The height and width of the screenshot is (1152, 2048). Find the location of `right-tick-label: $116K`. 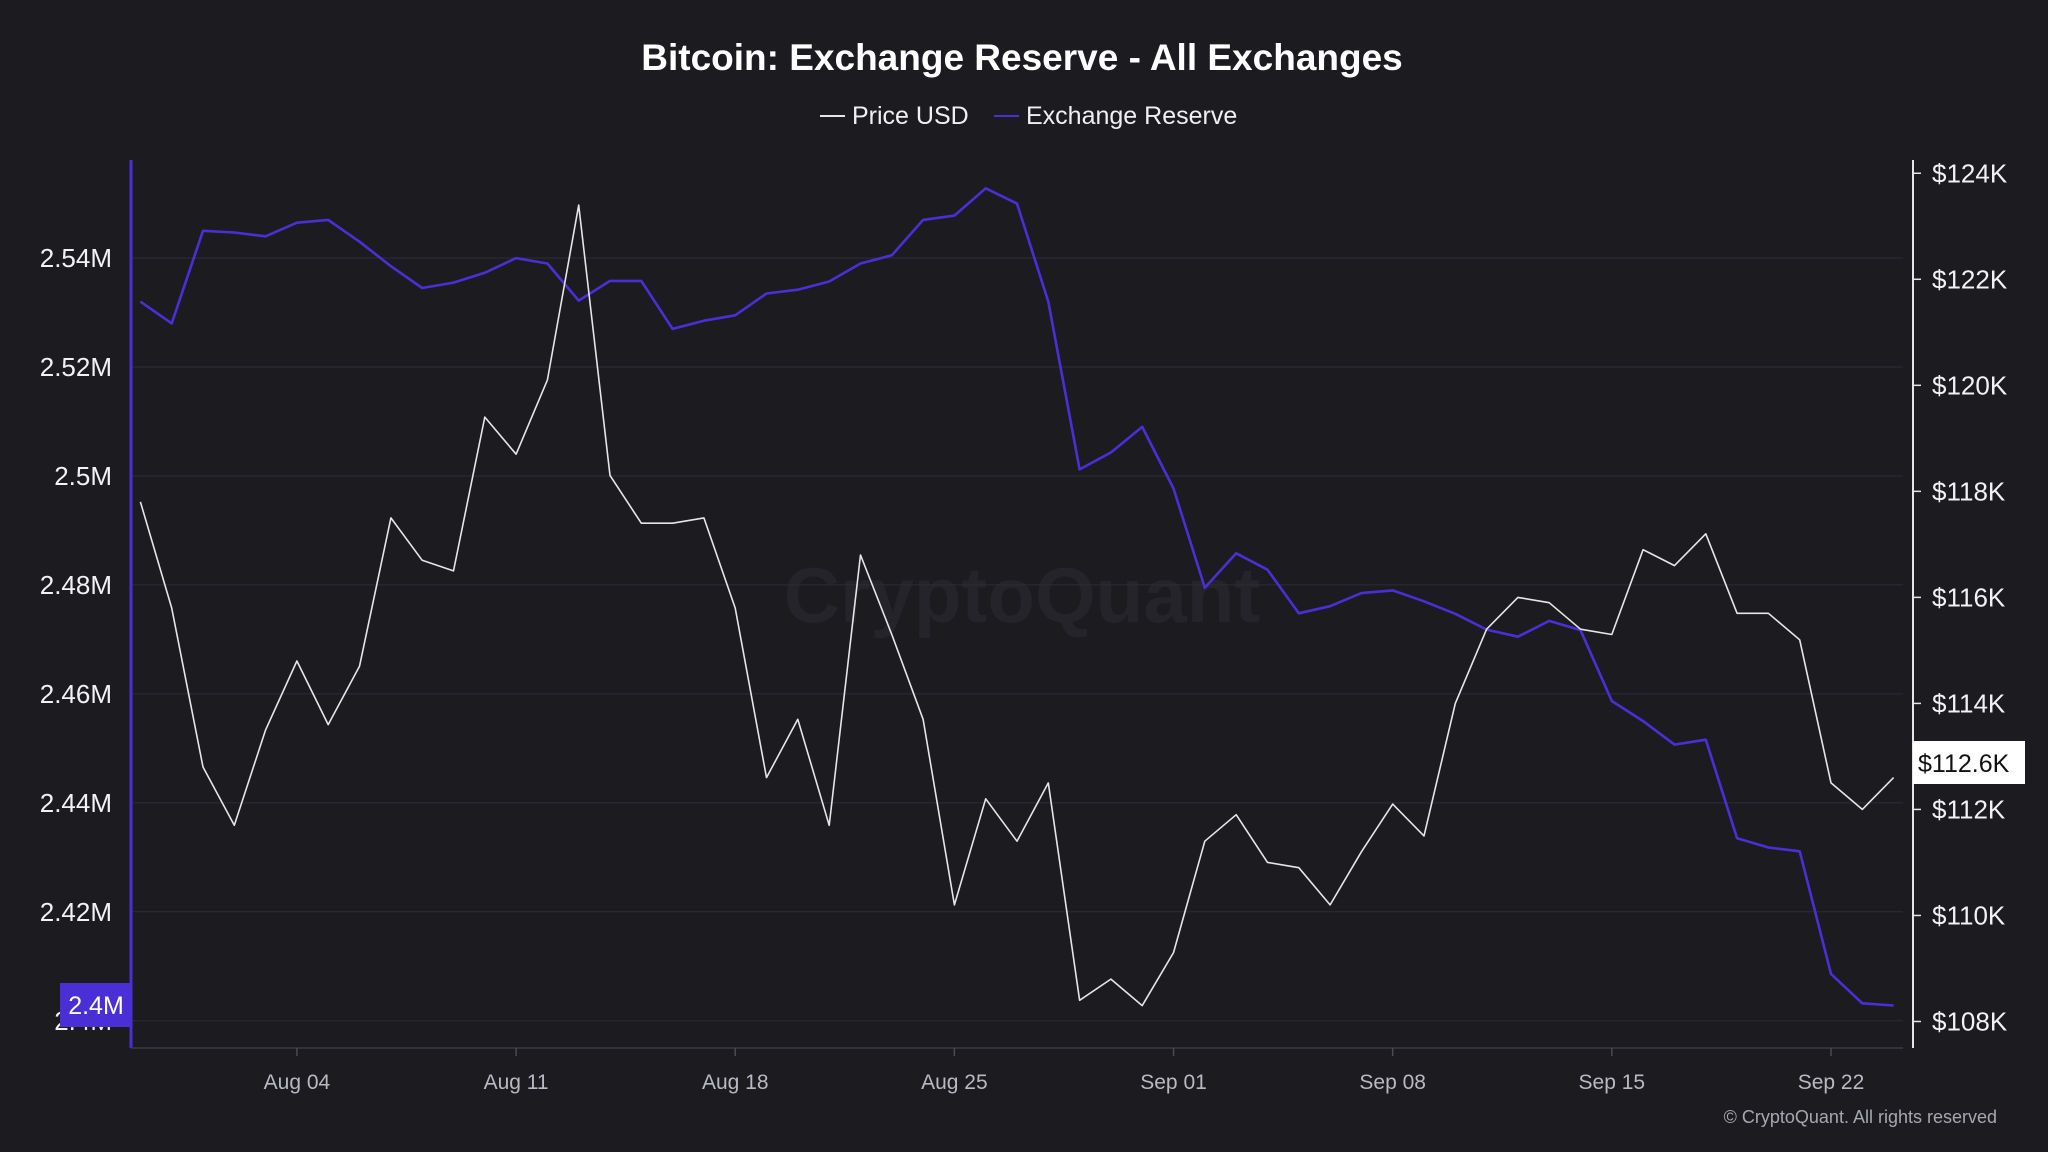

right-tick-label: $116K is located at coordinates (1969, 597).